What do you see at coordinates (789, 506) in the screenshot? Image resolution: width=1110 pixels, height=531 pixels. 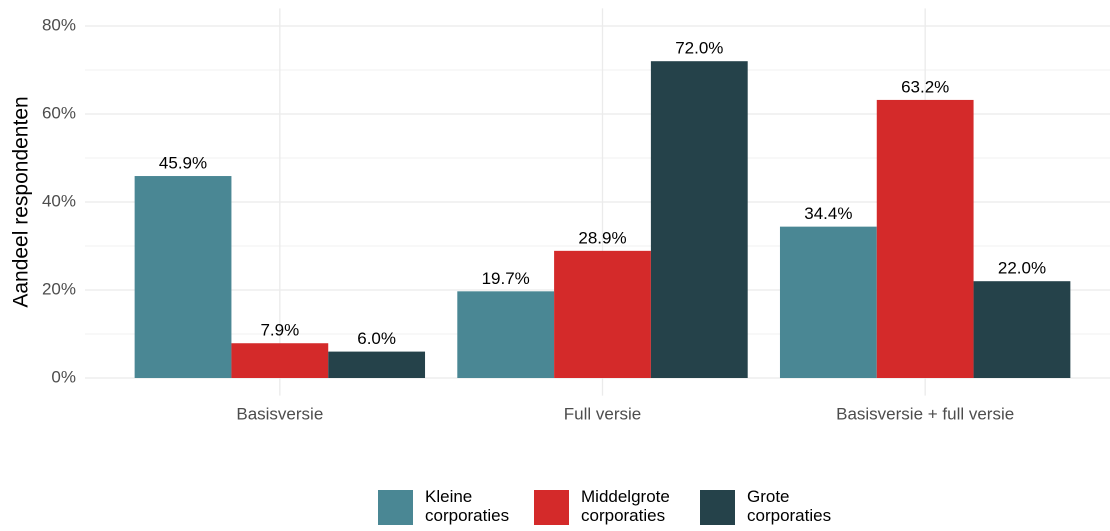 I see `legend-label: Grote corporaties` at bounding box center [789, 506].